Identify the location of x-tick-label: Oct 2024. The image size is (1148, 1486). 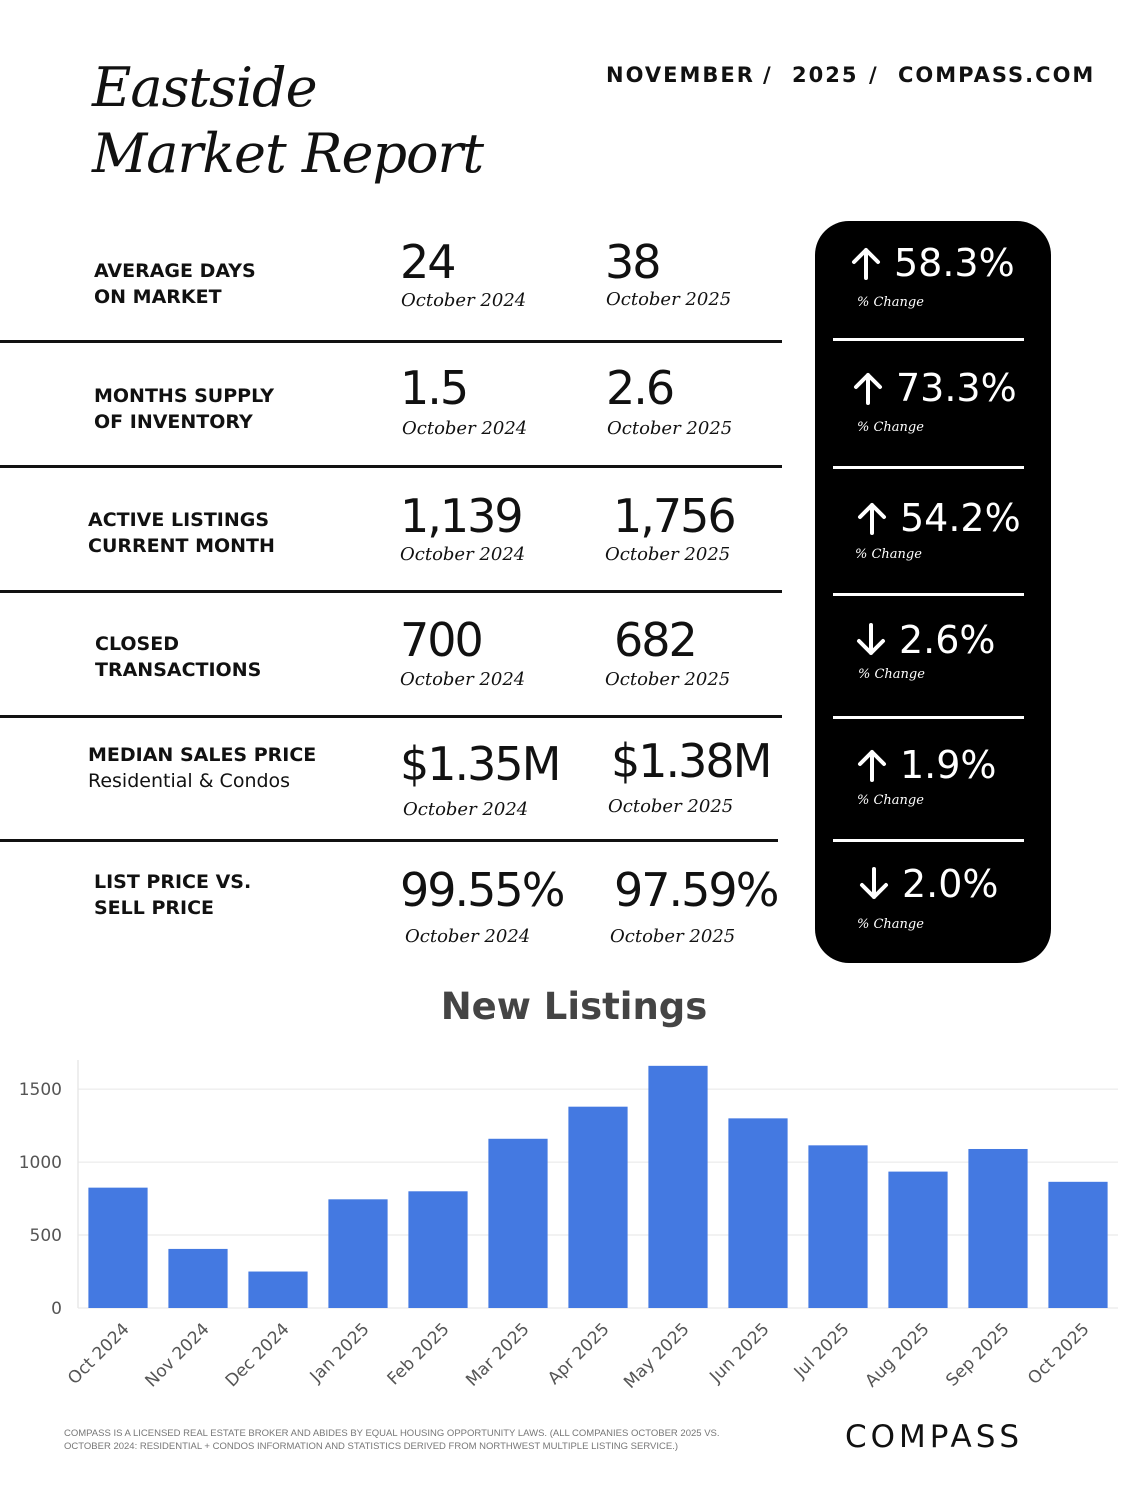
(98, 1353).